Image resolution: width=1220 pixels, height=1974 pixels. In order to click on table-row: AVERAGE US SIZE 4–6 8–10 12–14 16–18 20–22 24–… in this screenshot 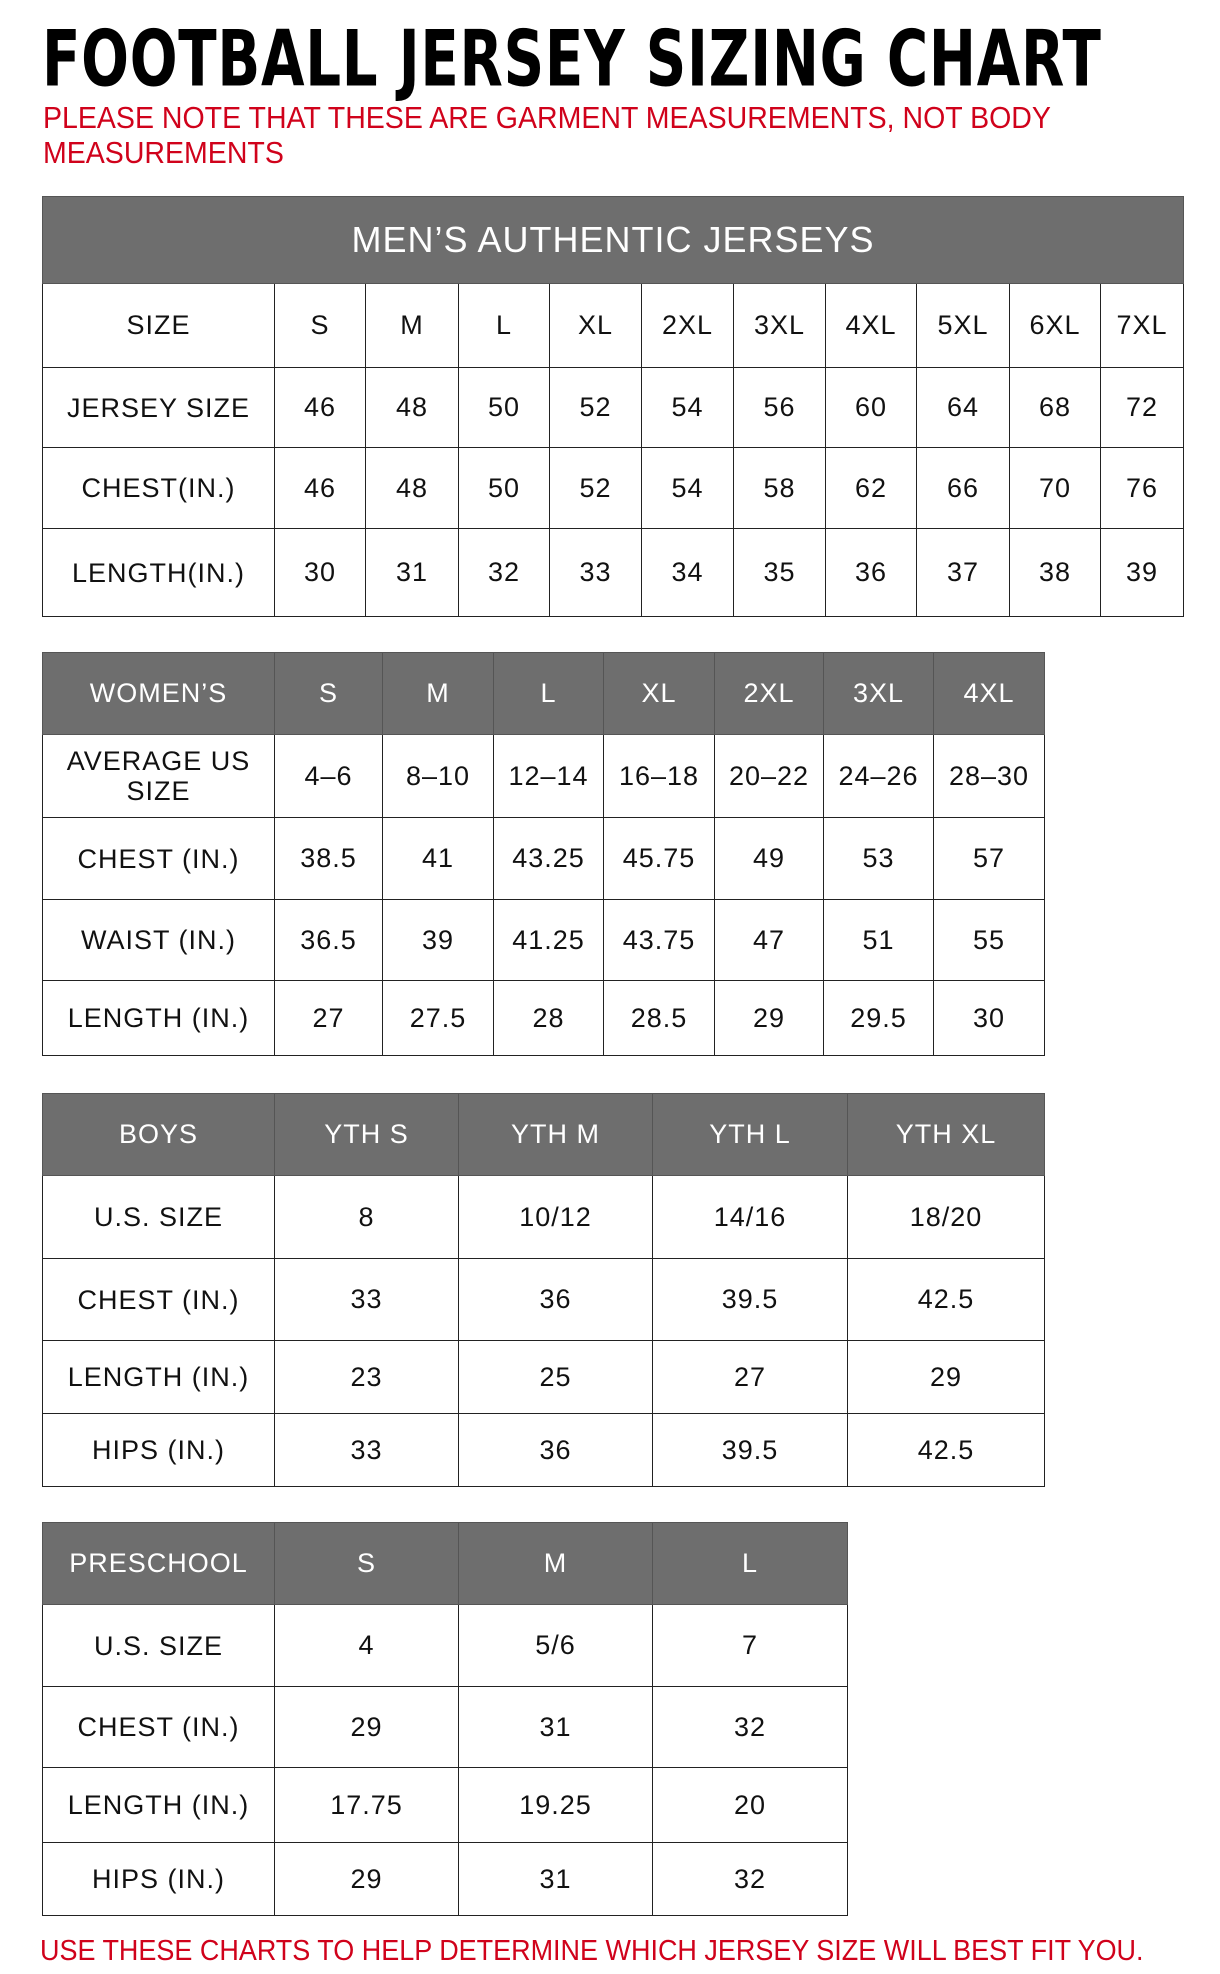, I will do `click(543, 776)`.